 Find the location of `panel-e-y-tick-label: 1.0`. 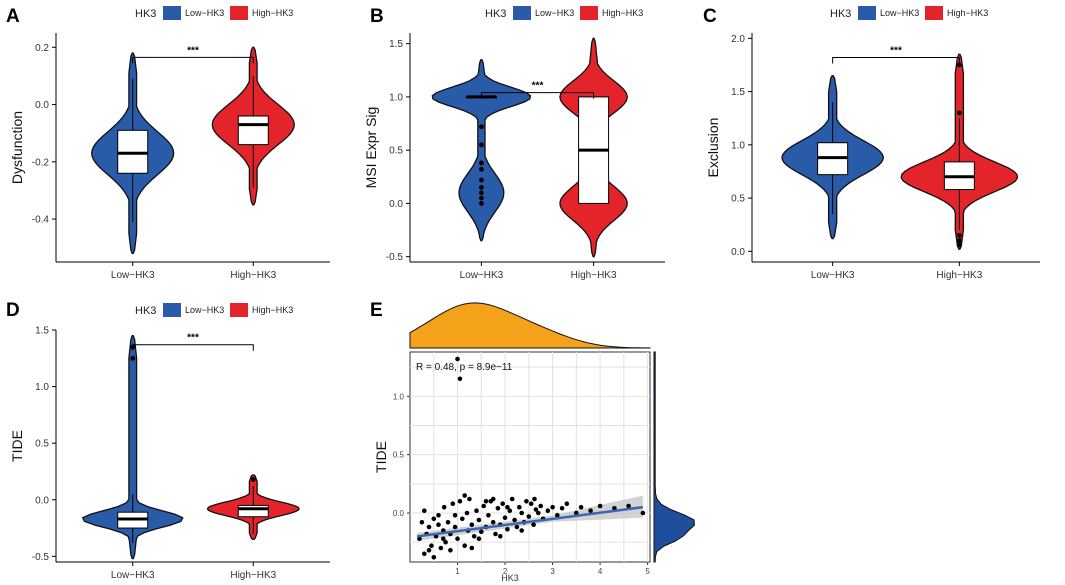

panel-e-y-tick-label: 1.0 is located at coordinates (399, 396).